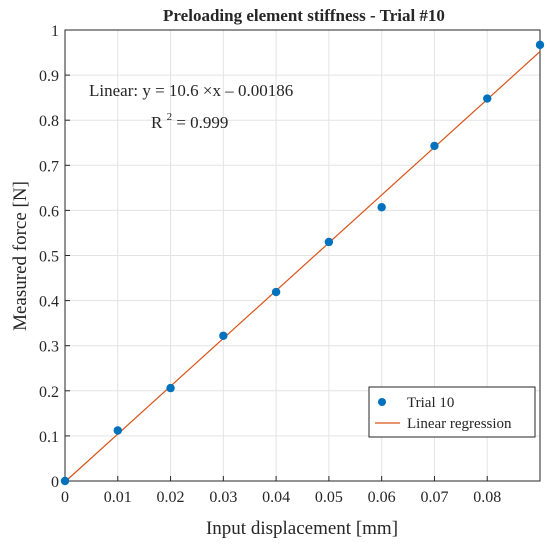  What do you see at coordinates (49, 257) in the screenshot?
I see `y-tick-label: 0.5` at bounding box center [49, 257].